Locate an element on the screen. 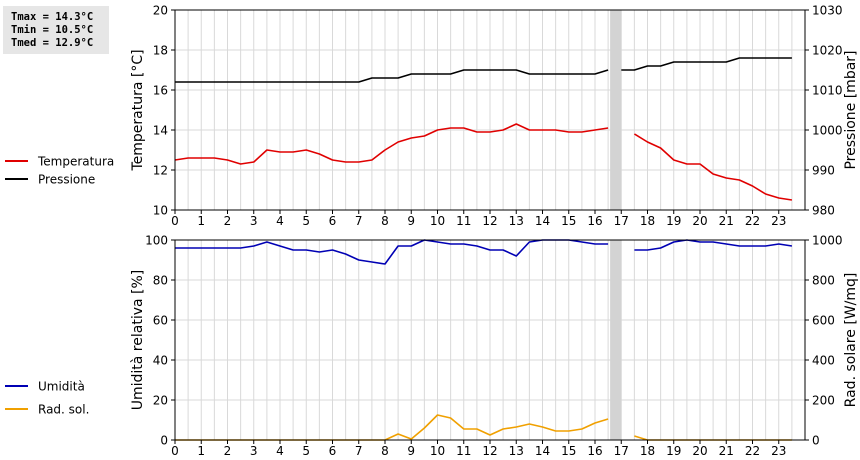 Image resolution: width=860 pixels, height=460 pixels. y-axis-label: Temperatura [°C] is located at coordinates (138, 110).